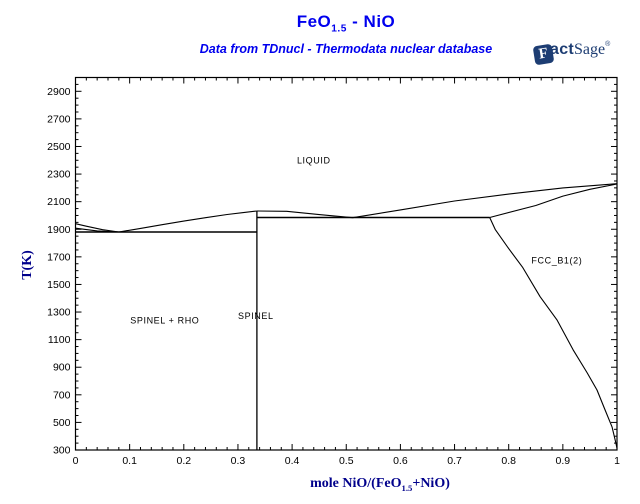  Describe the element at coordinates (62, 423) in the screenshot. I see `y-tick-label: 500` at that location.